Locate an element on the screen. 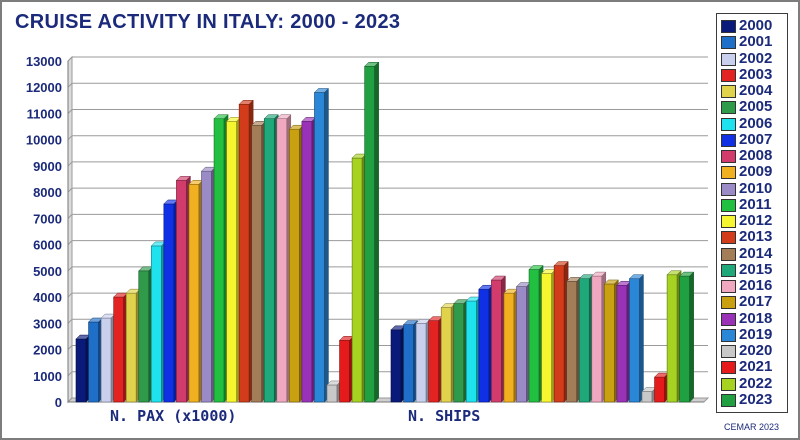 The width and height of the screenshot is (800, 440). legend-item-2017: 2017 is located at coordinates (753, 301).